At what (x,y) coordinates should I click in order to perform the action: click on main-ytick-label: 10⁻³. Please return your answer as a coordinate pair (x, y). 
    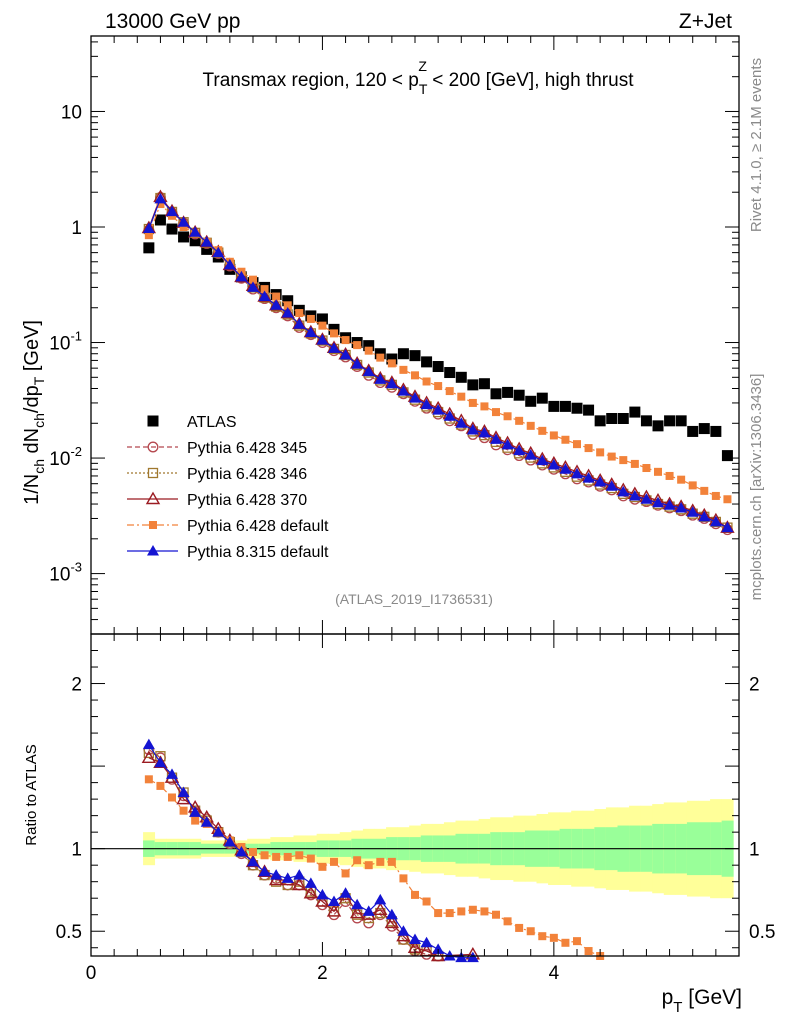
    Looking at the image, I should click on (65, 573).